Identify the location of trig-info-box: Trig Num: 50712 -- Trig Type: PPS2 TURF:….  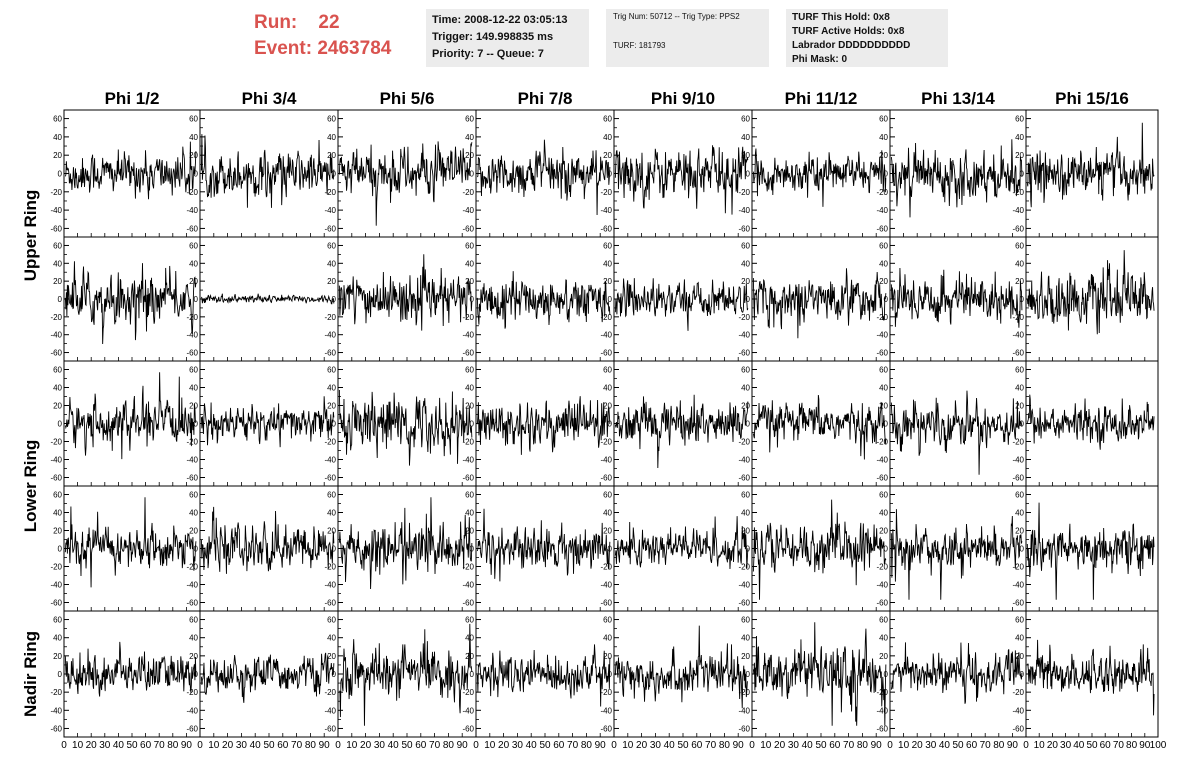
(687, 38).